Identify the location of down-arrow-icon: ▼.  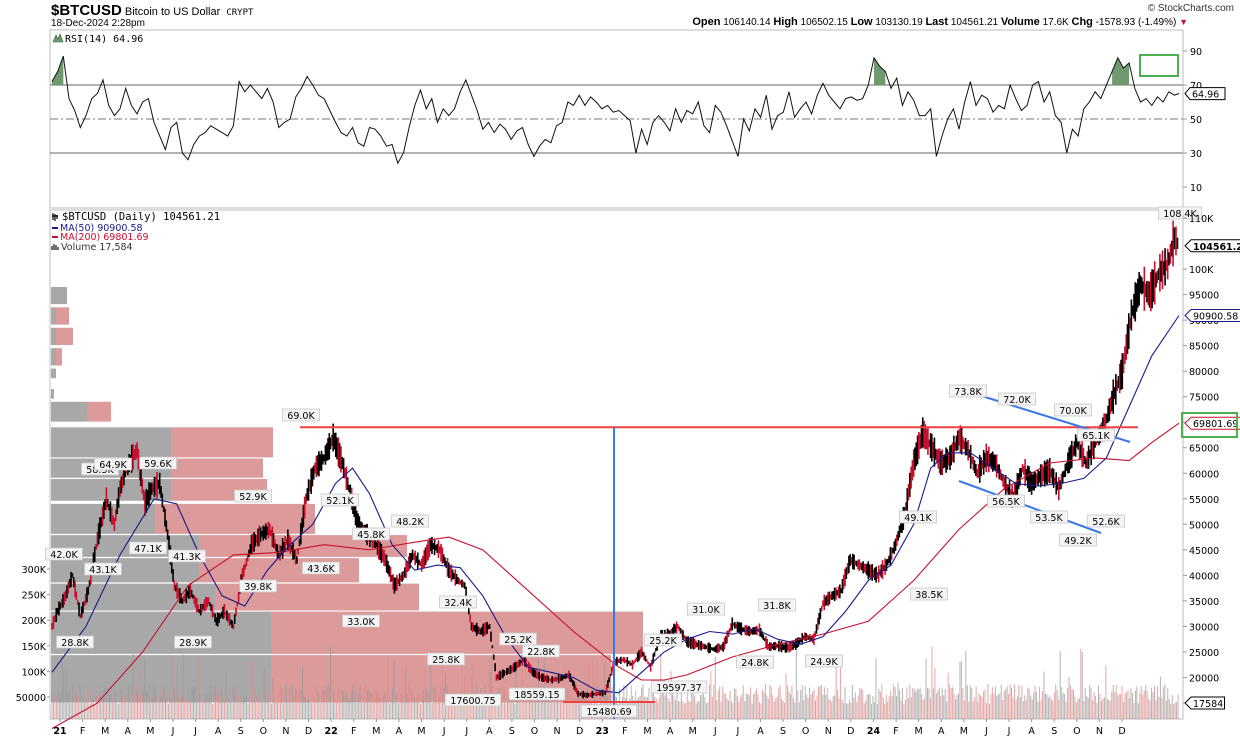
(1183, 22).